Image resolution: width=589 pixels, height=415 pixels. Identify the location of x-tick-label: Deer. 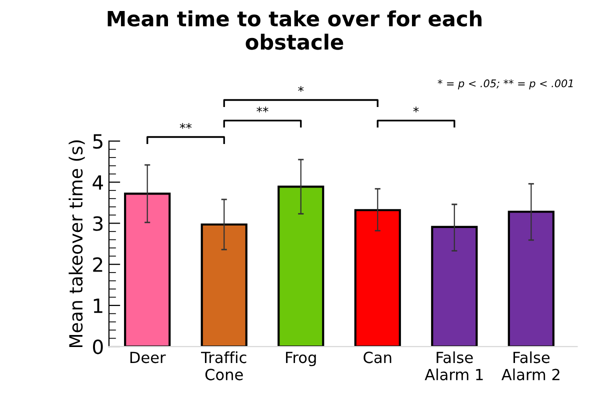
(148, 358).